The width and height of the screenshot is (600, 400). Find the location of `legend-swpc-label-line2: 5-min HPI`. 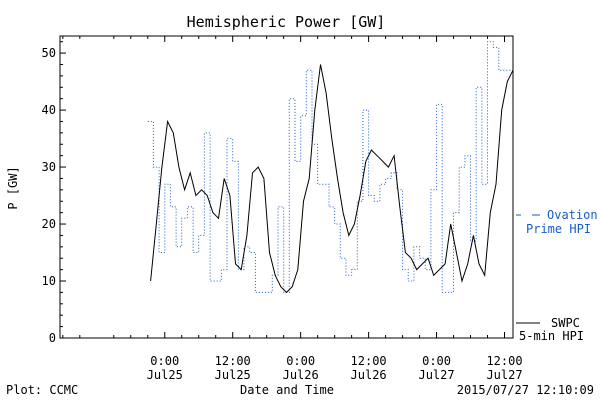

legend-swpc-label-line2: 5-min HPI is located at coordinates (551, 336).